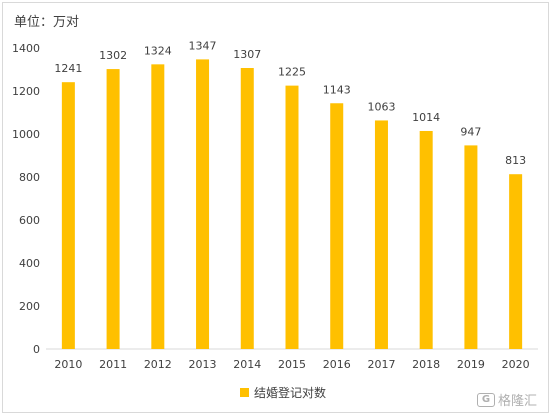 This screenshot has height=417, width=553. I want to click on x-tick-label: 2014, so click(247, 364).